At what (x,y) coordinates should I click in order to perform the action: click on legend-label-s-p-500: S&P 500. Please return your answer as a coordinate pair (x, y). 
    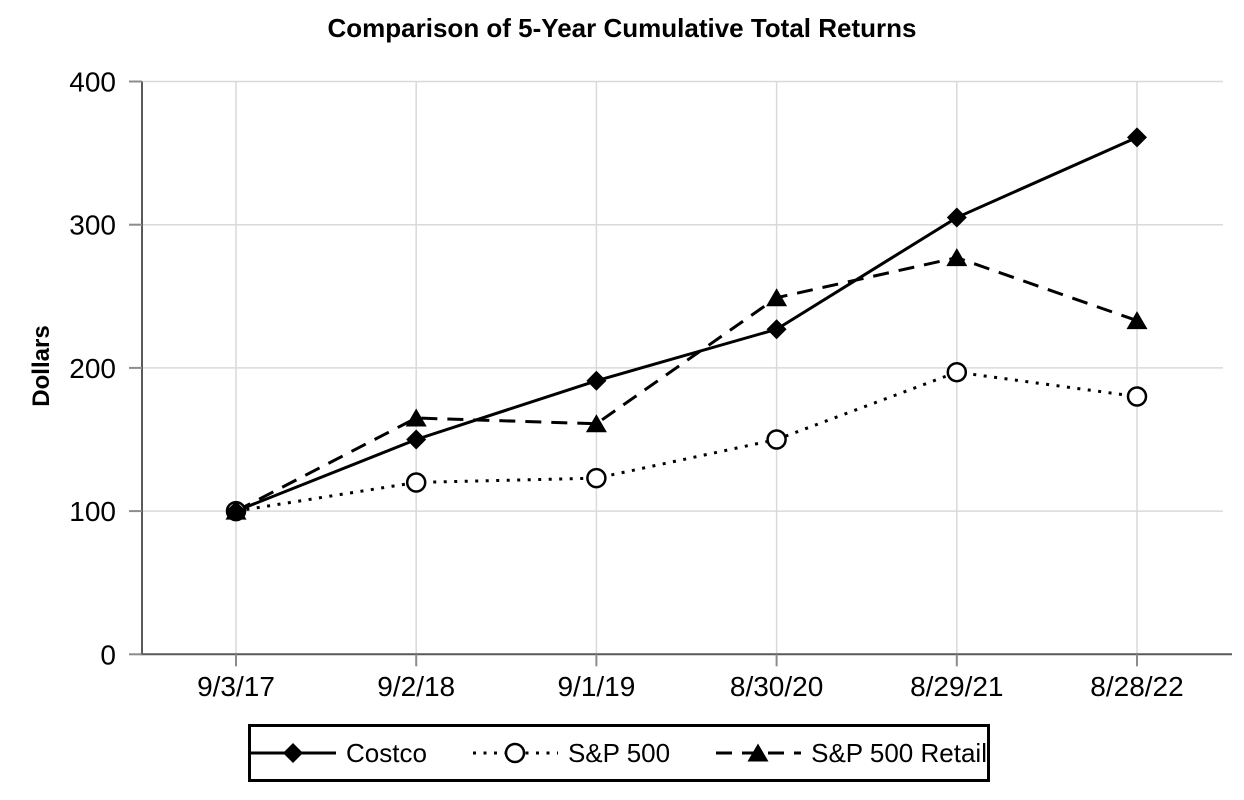
    Looking at the image, I should click on (619, 752).